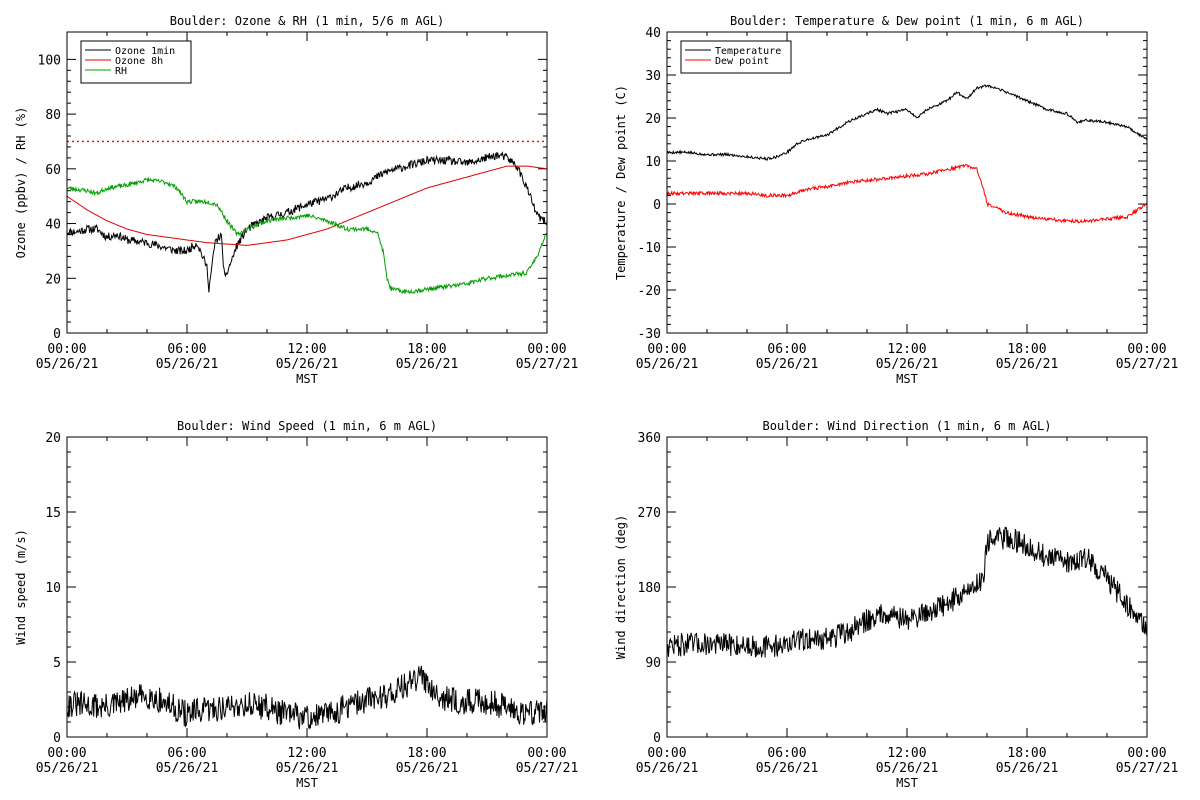 This screenshot has width=1200, height=800. I want to click on legend-label: Dew point, so click(742, 61).